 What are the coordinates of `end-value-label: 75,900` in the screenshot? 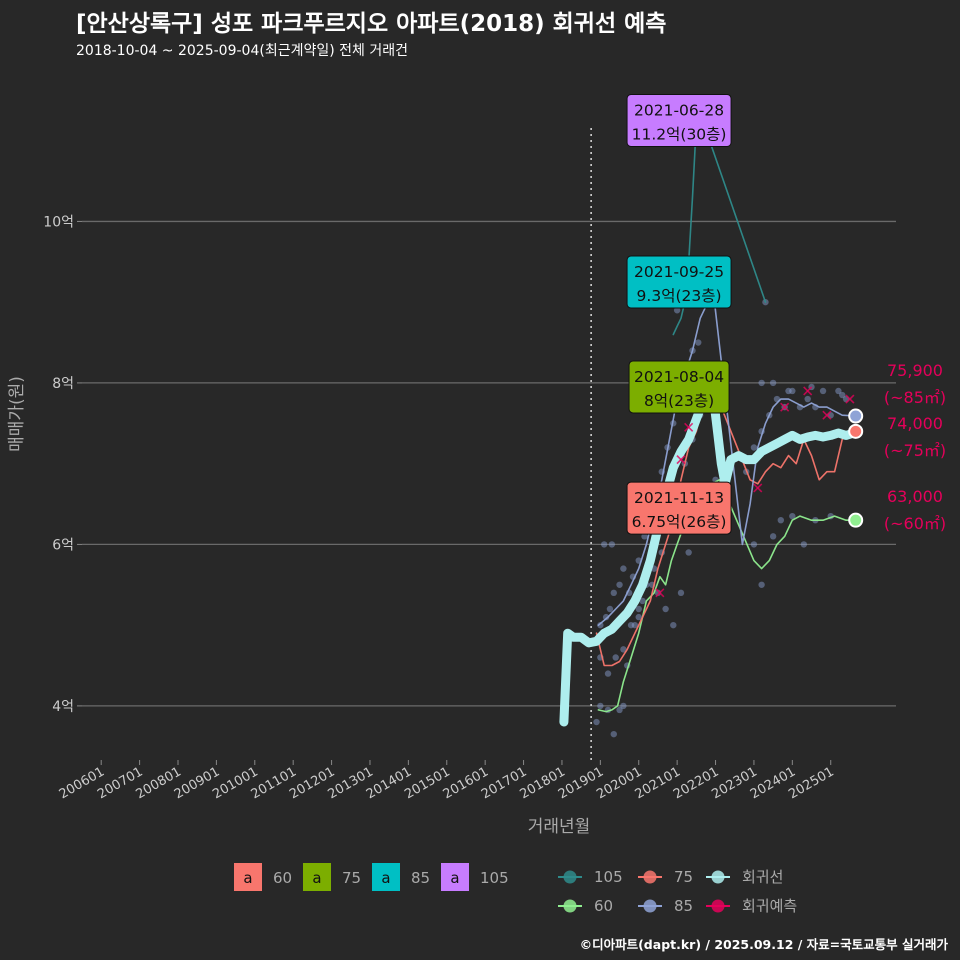 It's located at (915, 370).